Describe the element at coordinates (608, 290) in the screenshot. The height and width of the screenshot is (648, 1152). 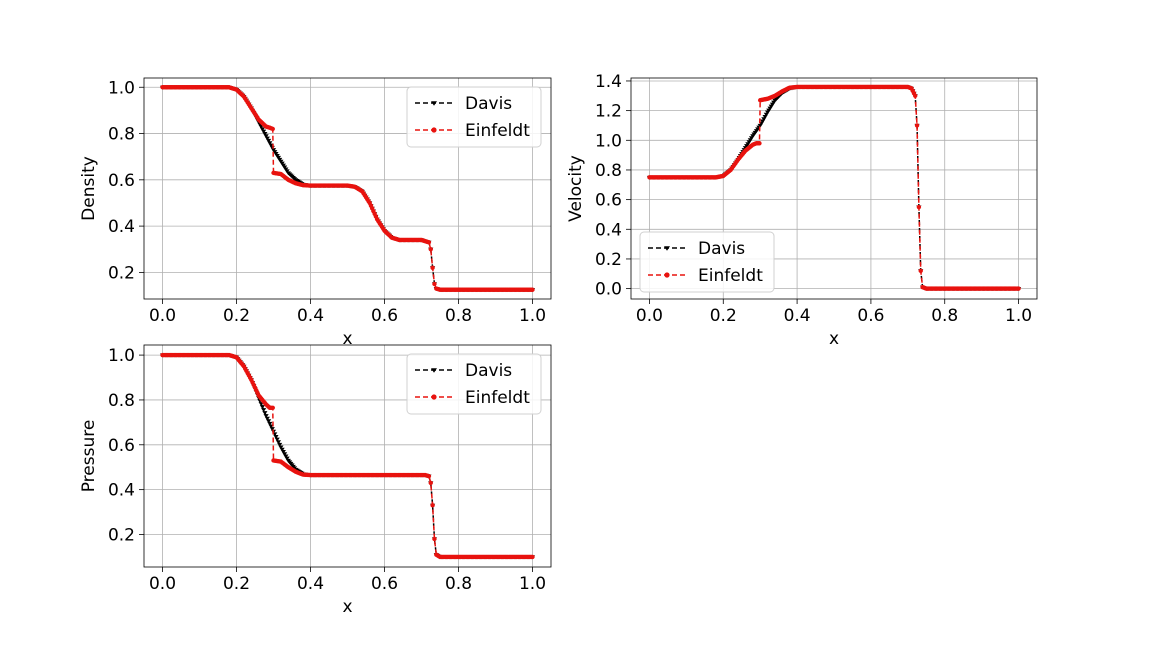
I see `y-tick-label: 0.0` at that location.